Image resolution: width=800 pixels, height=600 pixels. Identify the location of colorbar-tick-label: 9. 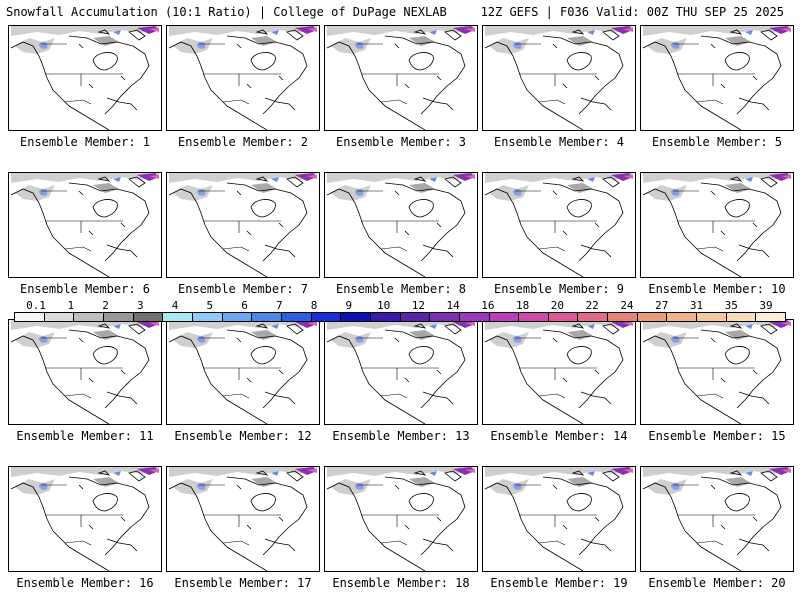
(349, 305).